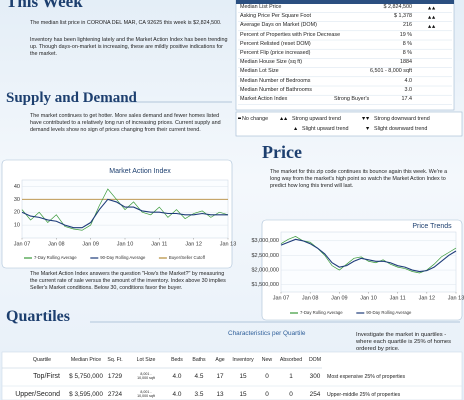  What do you see at coordinates (291, 394) in the screenshot?
I see `cell: 0` at bounding box center [291, 394].